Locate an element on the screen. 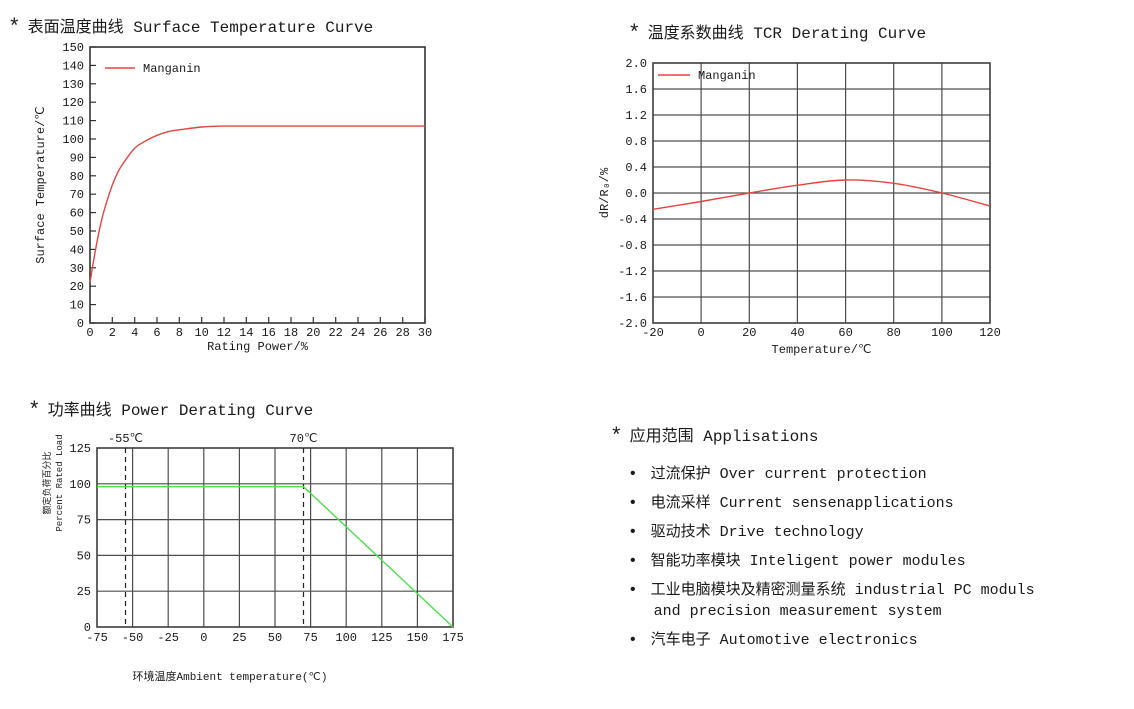 The height and width of the screenshot is (709, 1134). y-tick-label: 130 is located at coordinates (73, 85).